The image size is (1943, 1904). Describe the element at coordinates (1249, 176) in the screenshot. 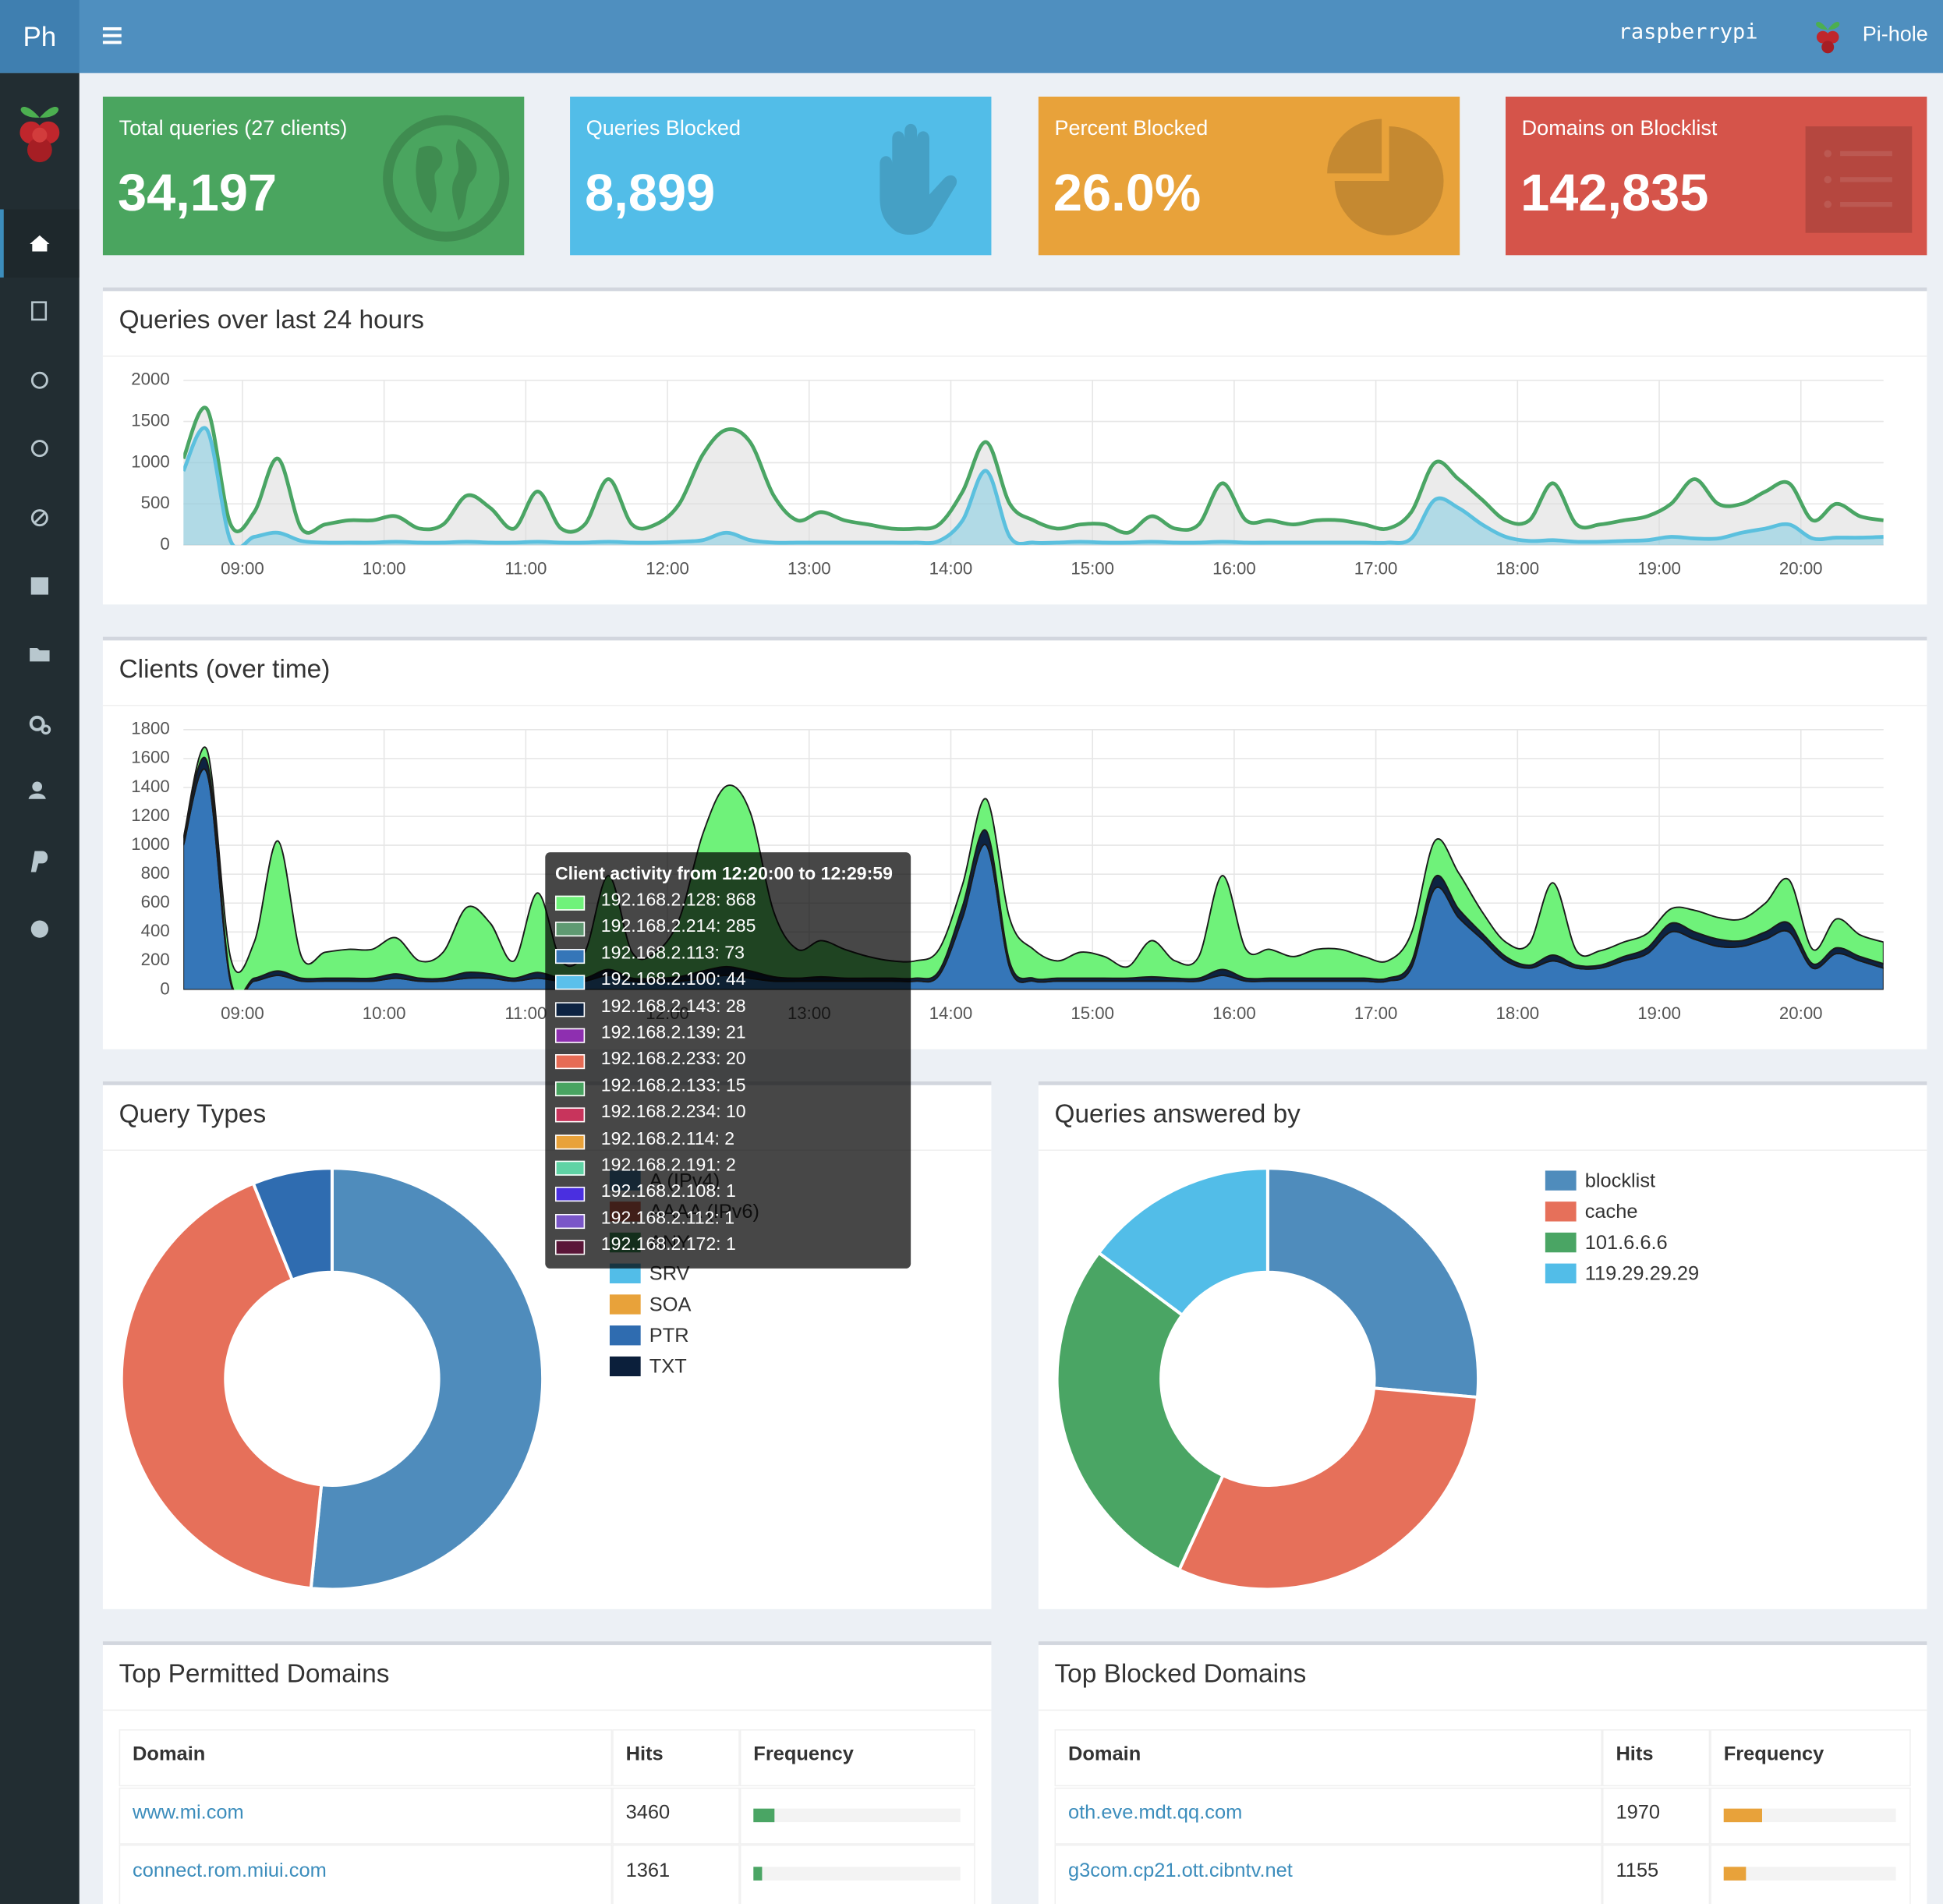

I see `stat-box: Percent Blocked 26.0%` at that location.